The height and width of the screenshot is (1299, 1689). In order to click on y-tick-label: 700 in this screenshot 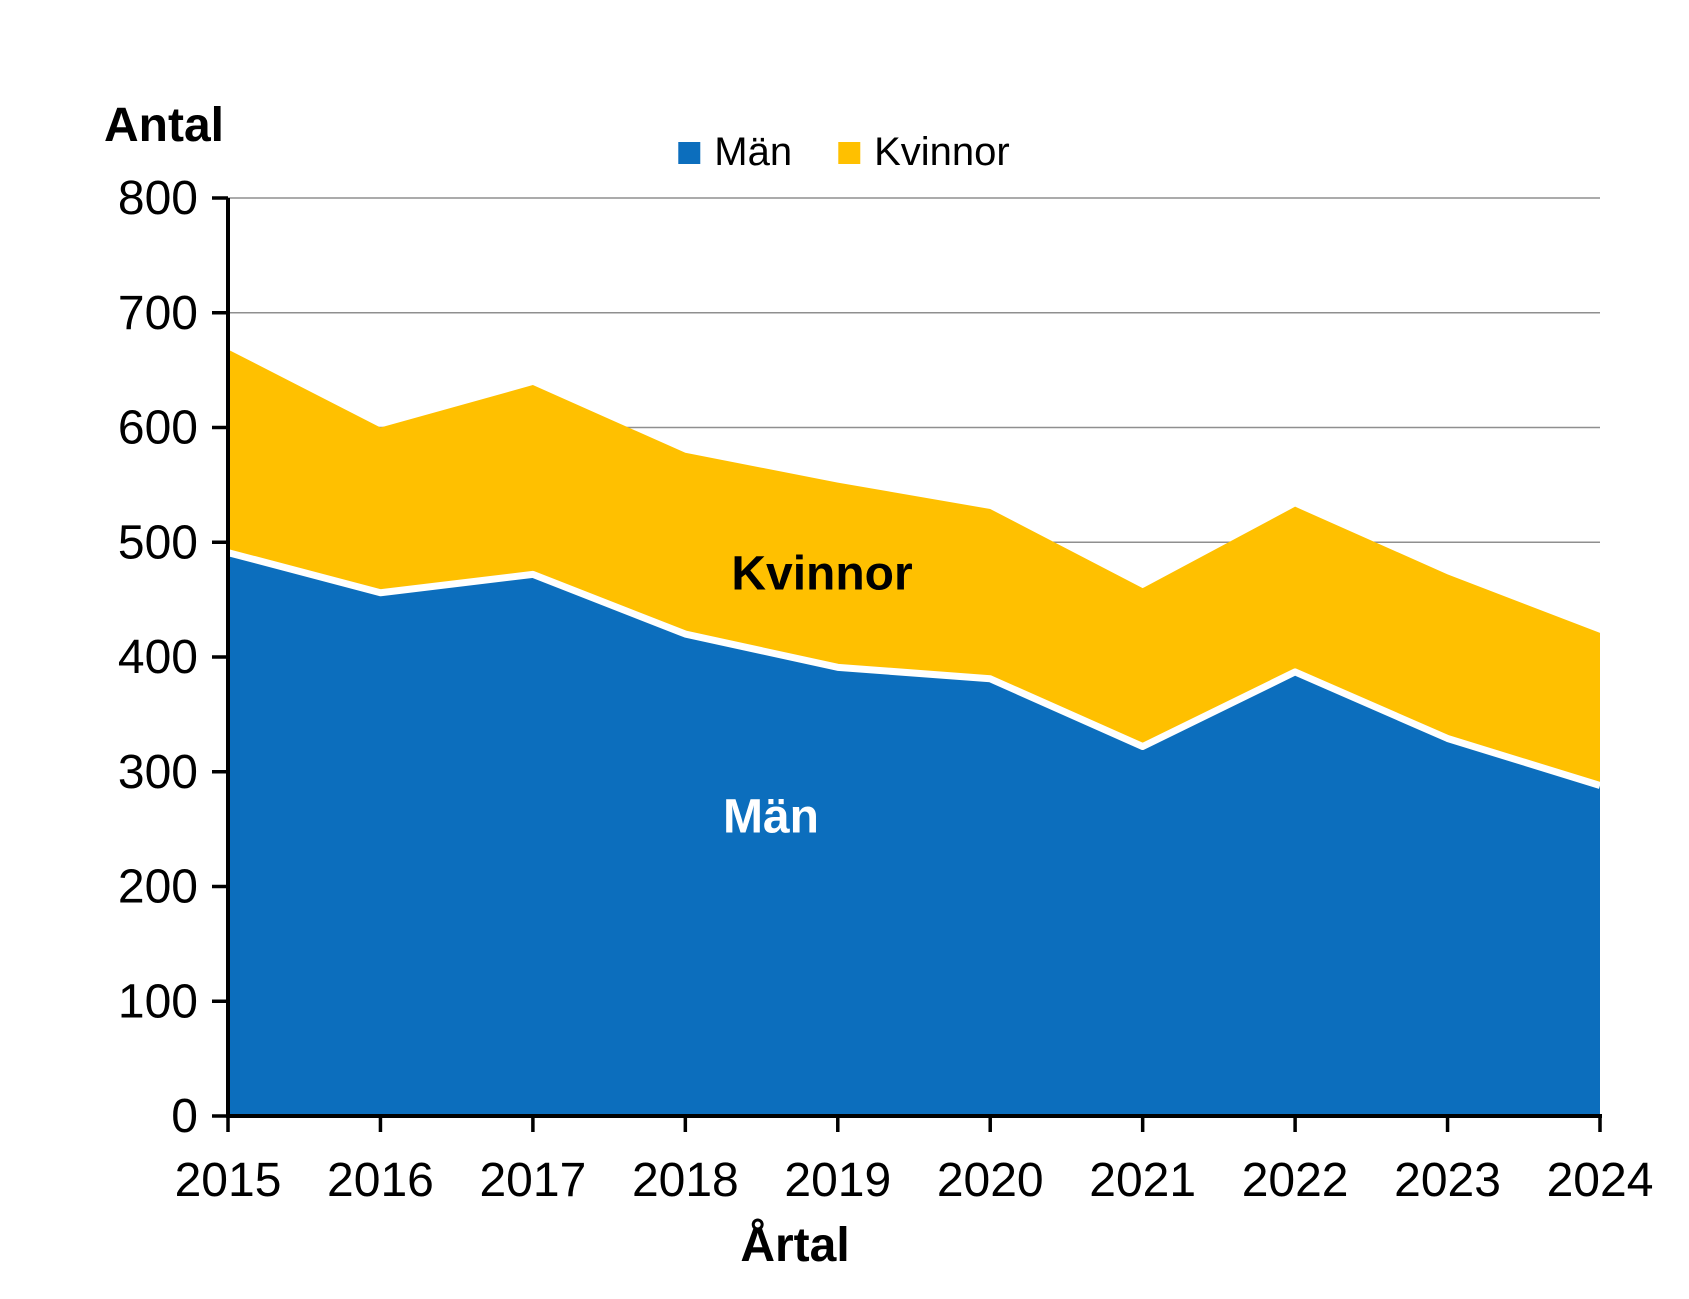, I will do `click(158, 313)`.